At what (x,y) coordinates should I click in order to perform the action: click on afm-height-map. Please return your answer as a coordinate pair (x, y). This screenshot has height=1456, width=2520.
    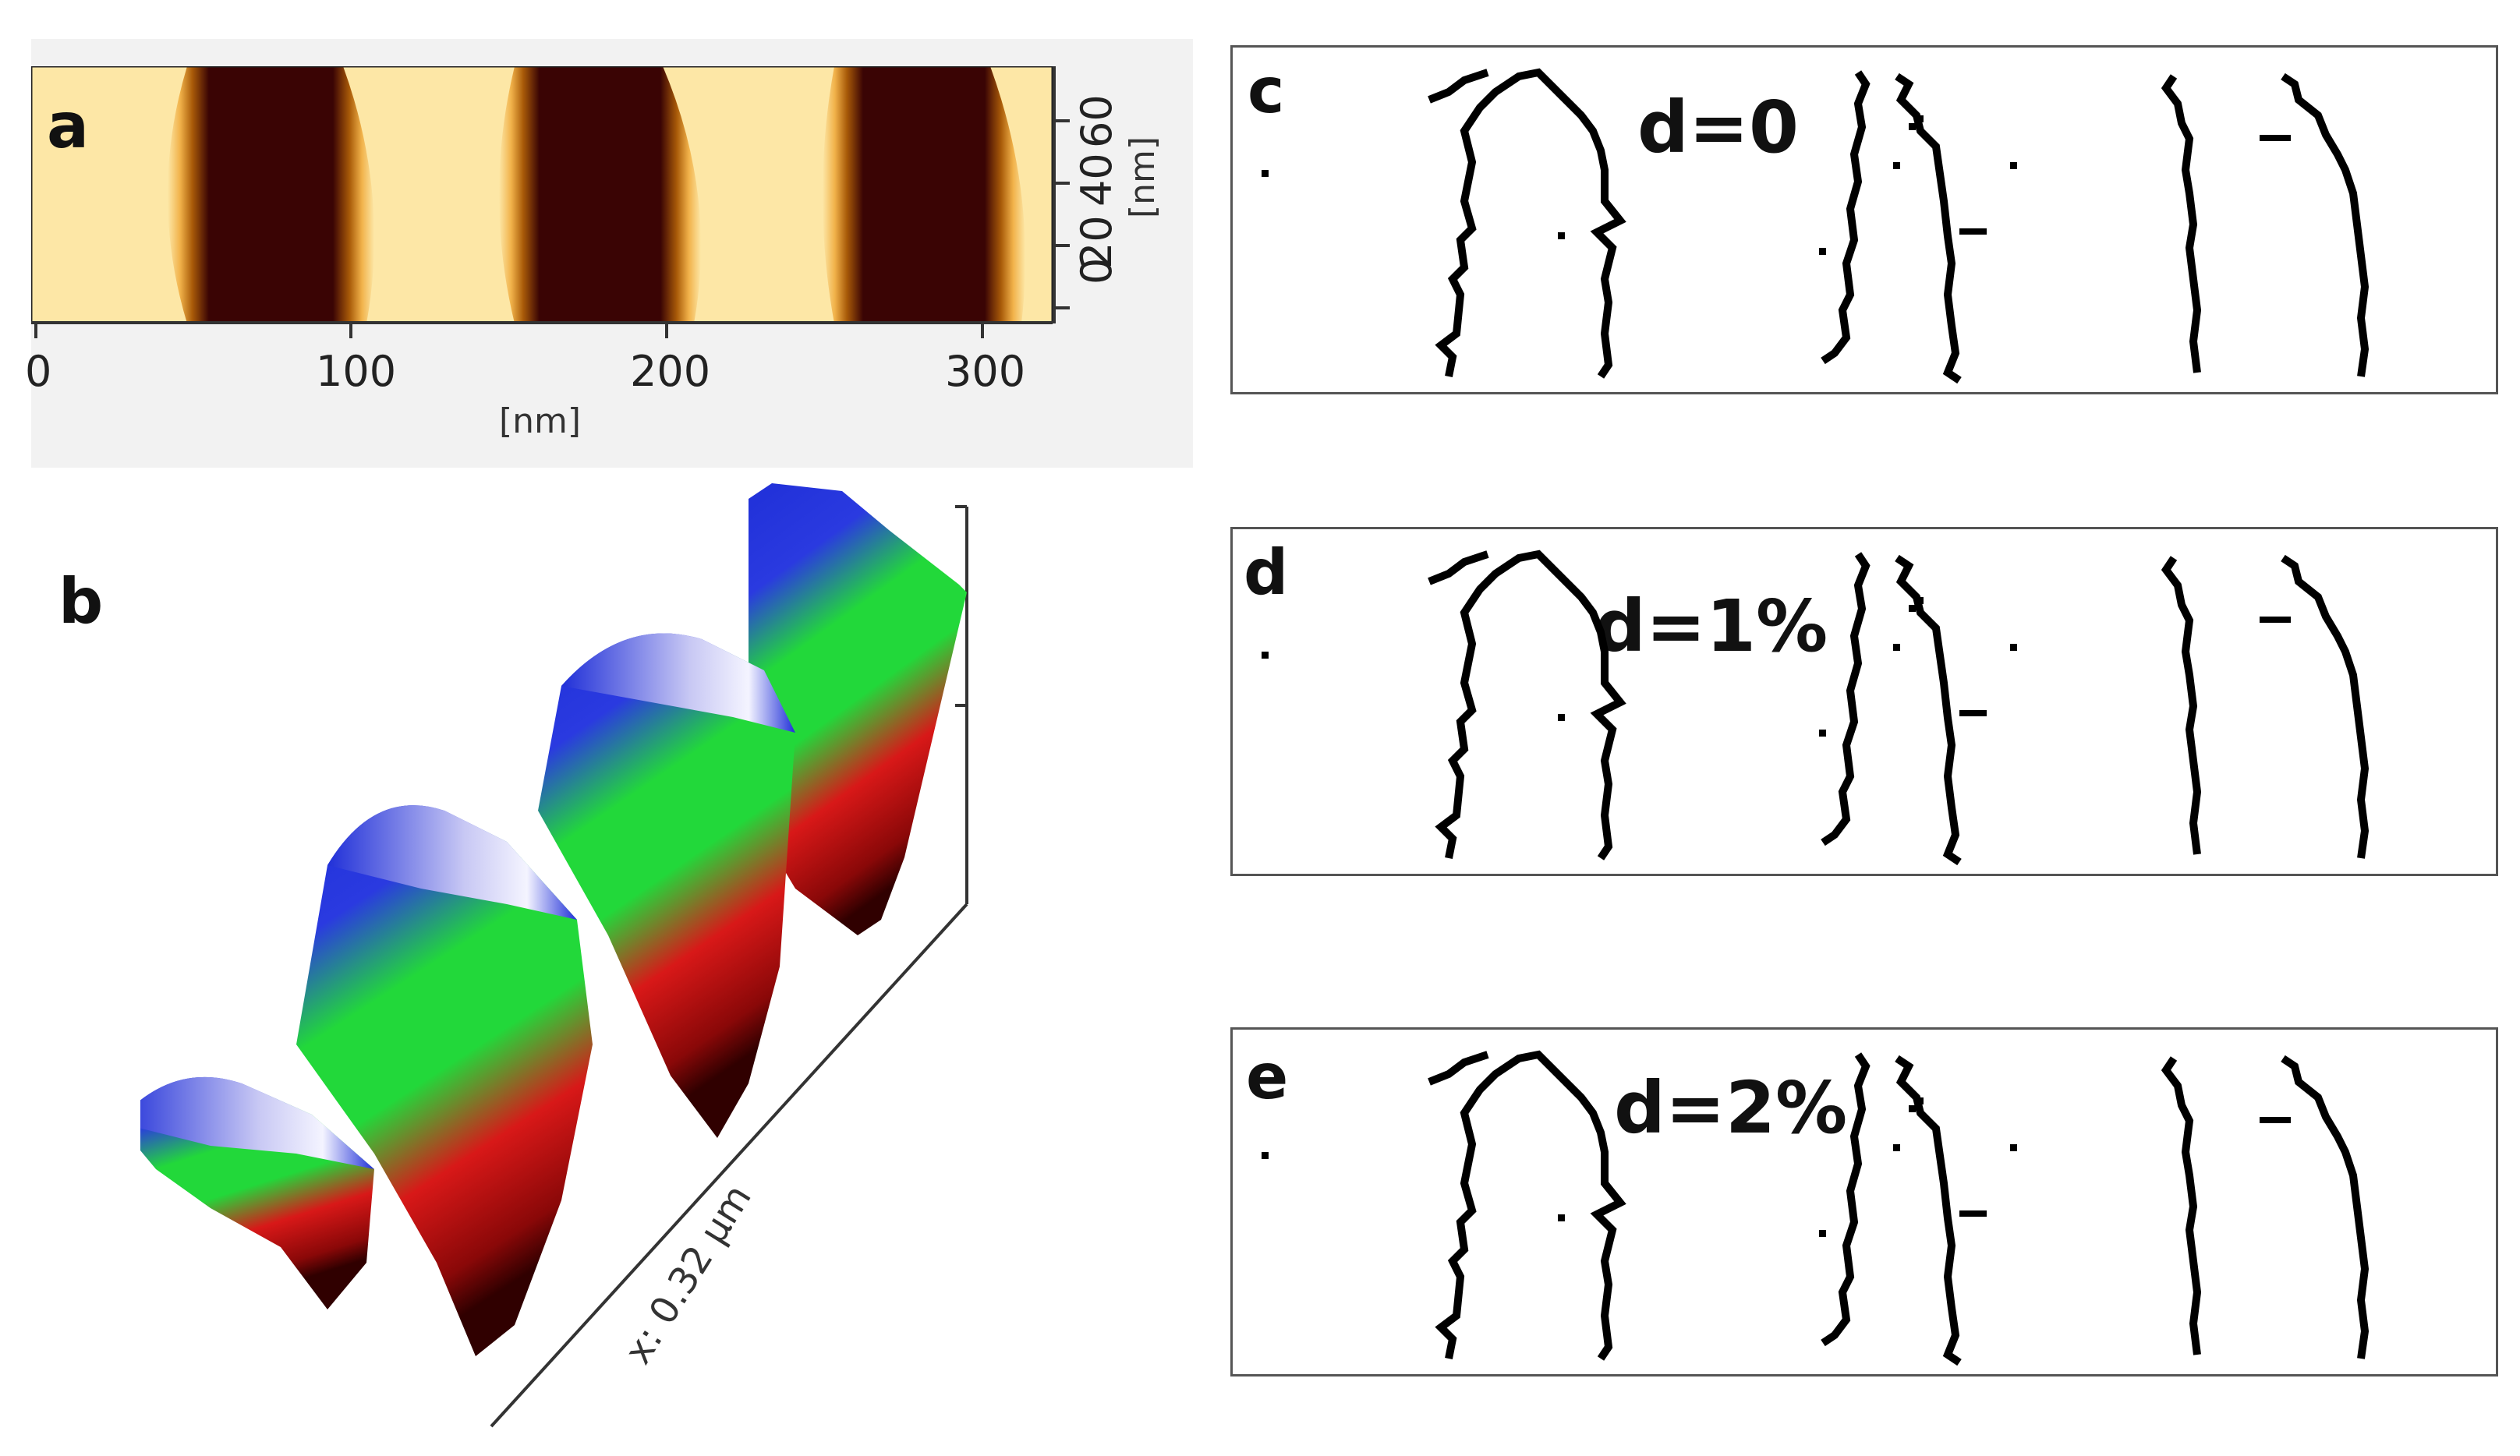
    Looking at the image, I should click on (542, 195).